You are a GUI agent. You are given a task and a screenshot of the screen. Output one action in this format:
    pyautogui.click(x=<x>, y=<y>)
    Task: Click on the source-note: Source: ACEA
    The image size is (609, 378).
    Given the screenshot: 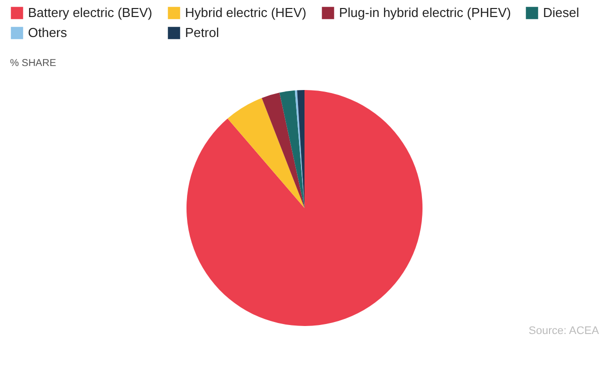 What is the action you would take?
    pyautogui.click(x=564, y=331)
    